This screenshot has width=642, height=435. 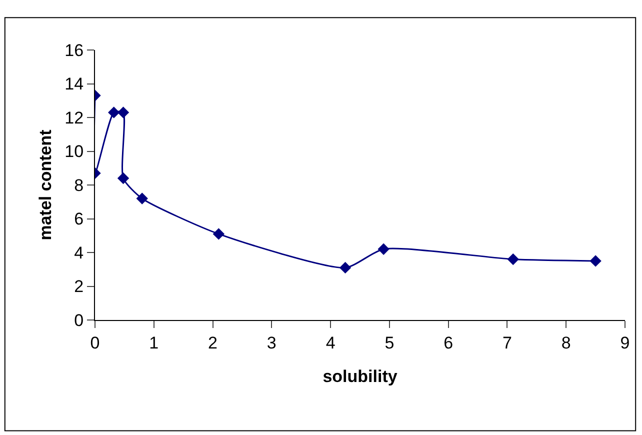 What do you see at coordinates (74, 50) in the screenshot?
I see `y-tick-label: 16` at bounding box center [74, 50].